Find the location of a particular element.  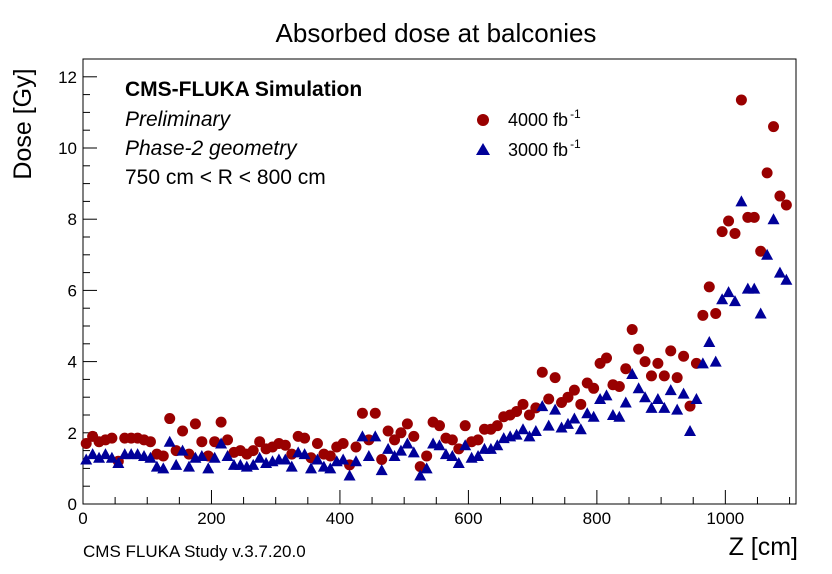

annotation-phase2-geometry: Phase-2 geometry is located at coordinates (211, 148).